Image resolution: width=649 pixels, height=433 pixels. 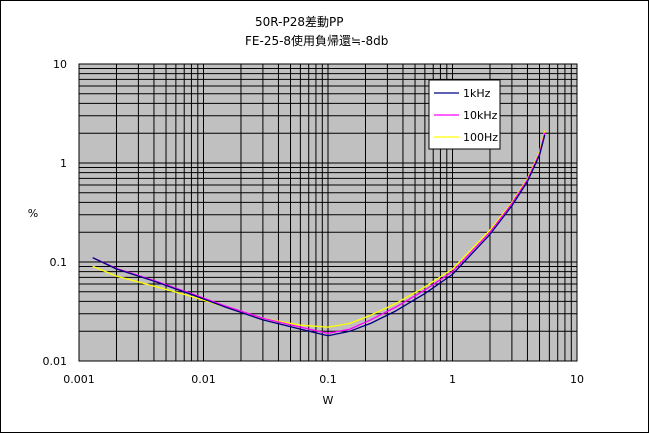 I want to click on x-tick-label: 10, so click(x=577, y=379).